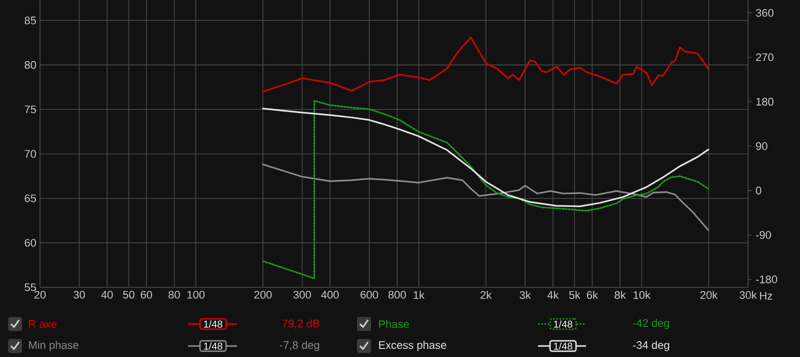 The width and height of the screenshot is (800, 357). Describe the element at coordinates (30, 110) in the screenshot. I see `y-tick-label: 75` at that location.